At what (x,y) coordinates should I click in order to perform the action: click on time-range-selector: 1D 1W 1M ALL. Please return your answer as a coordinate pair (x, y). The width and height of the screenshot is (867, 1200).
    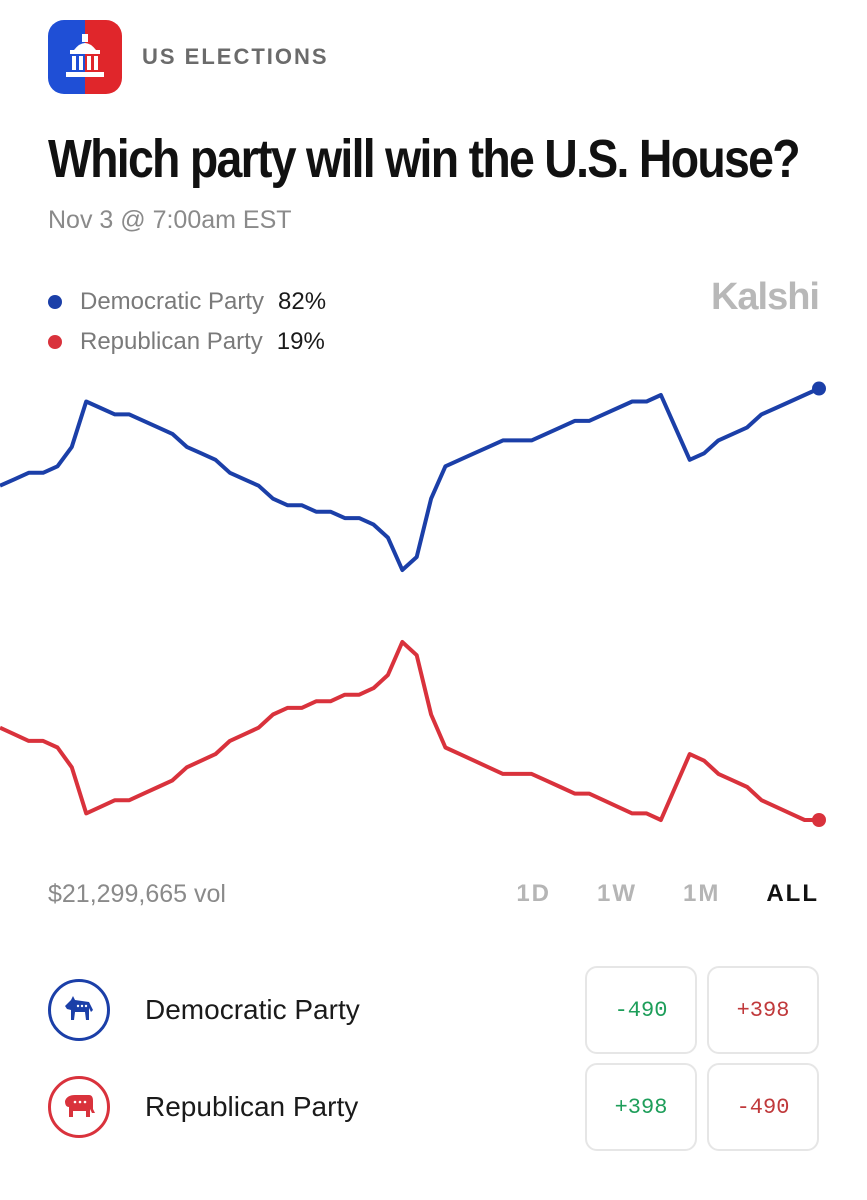
    Looking at the image, I should click on (644, 894).